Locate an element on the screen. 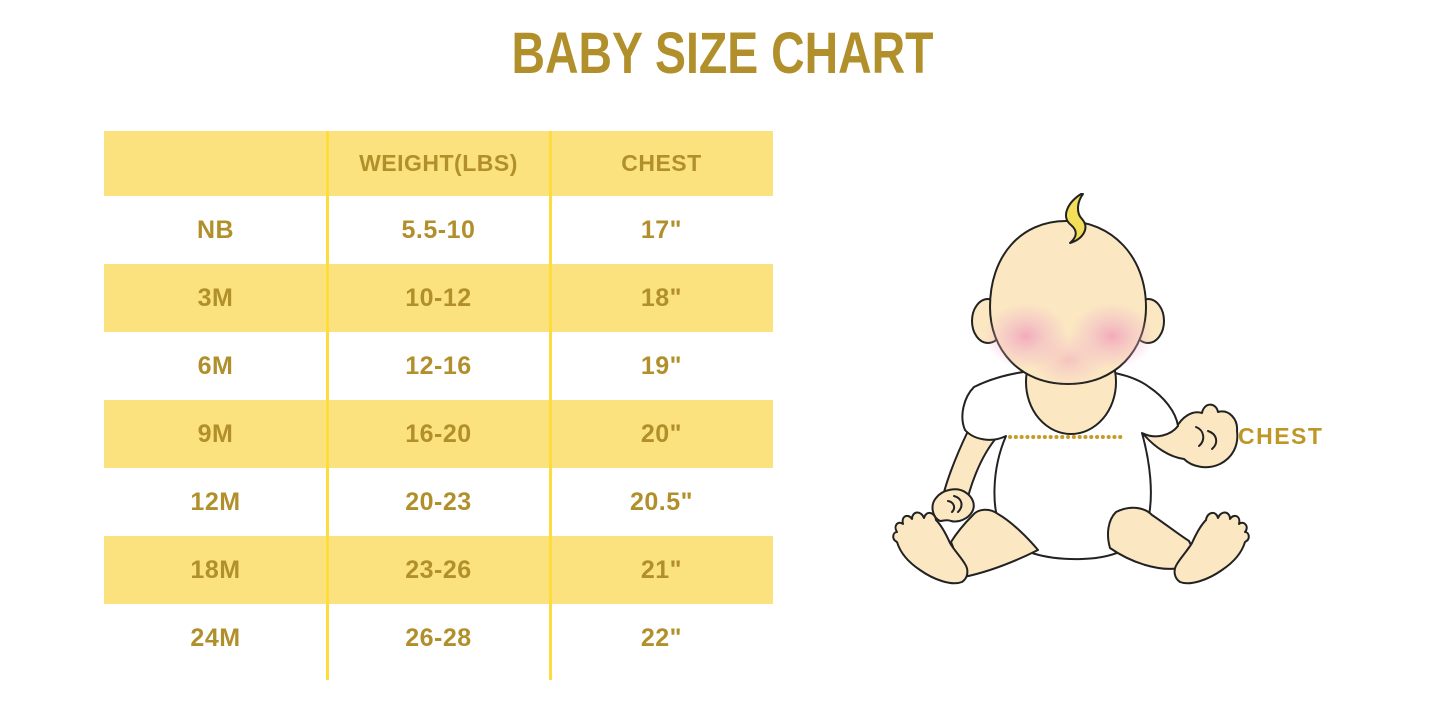 Image resolution: width=1445 pixels, height=723 pixels. cell-weight: 16-20 is located at coordinates (438, 433).